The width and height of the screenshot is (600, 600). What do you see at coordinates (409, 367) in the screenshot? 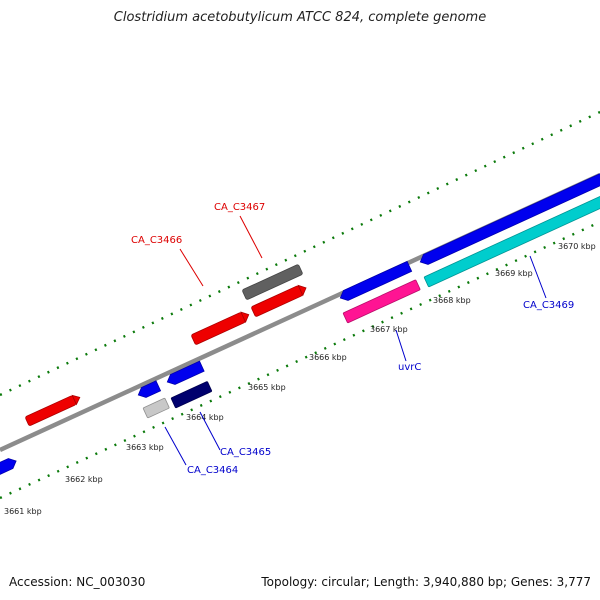
I see `gene-label-uvrc: uvrC` at bounding box center [409, 367].